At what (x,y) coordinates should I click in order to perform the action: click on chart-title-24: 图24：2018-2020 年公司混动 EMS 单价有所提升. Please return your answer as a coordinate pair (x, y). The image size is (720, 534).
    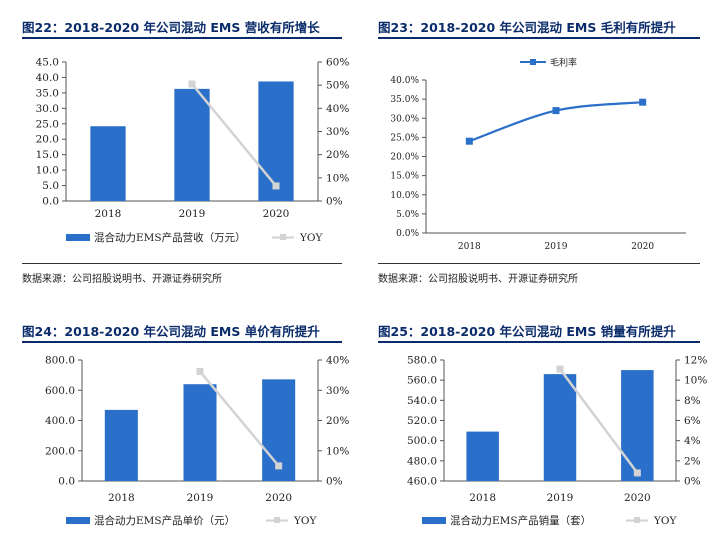
    Looking at the image, I should click on (171, 331).